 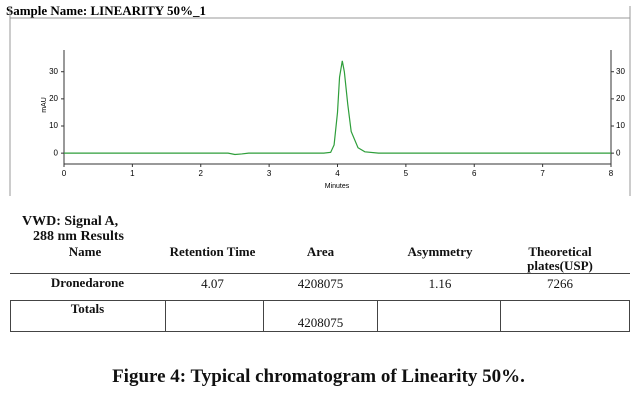 I want to click on header-cell: Retention Time, so click(x=212, y=251).